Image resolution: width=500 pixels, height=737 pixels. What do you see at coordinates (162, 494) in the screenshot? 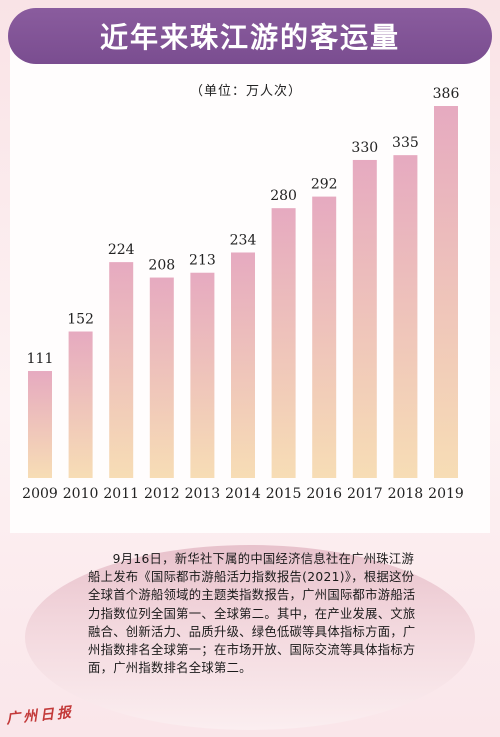
I see `year-label-2012: 2012` at bounding box center [162, 494].